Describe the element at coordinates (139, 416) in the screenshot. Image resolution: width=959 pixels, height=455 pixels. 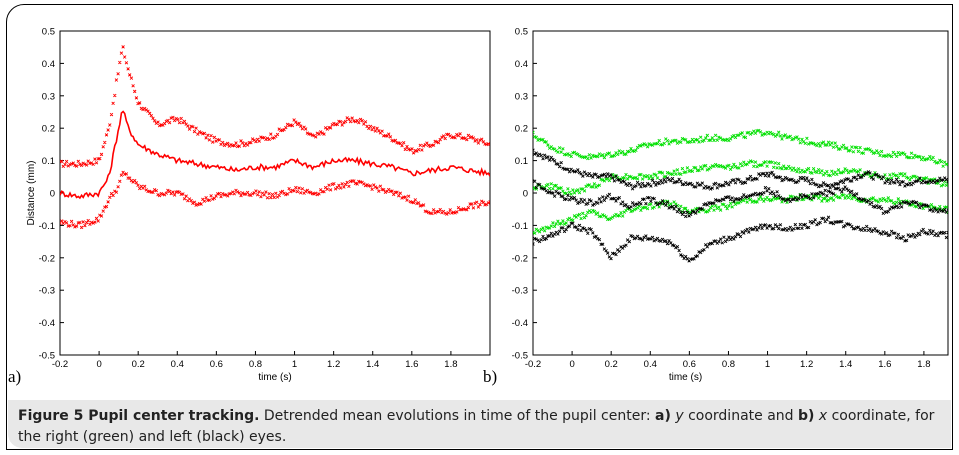
I see `figure-label: Figure 5 Pupil center tracking.` at that location.